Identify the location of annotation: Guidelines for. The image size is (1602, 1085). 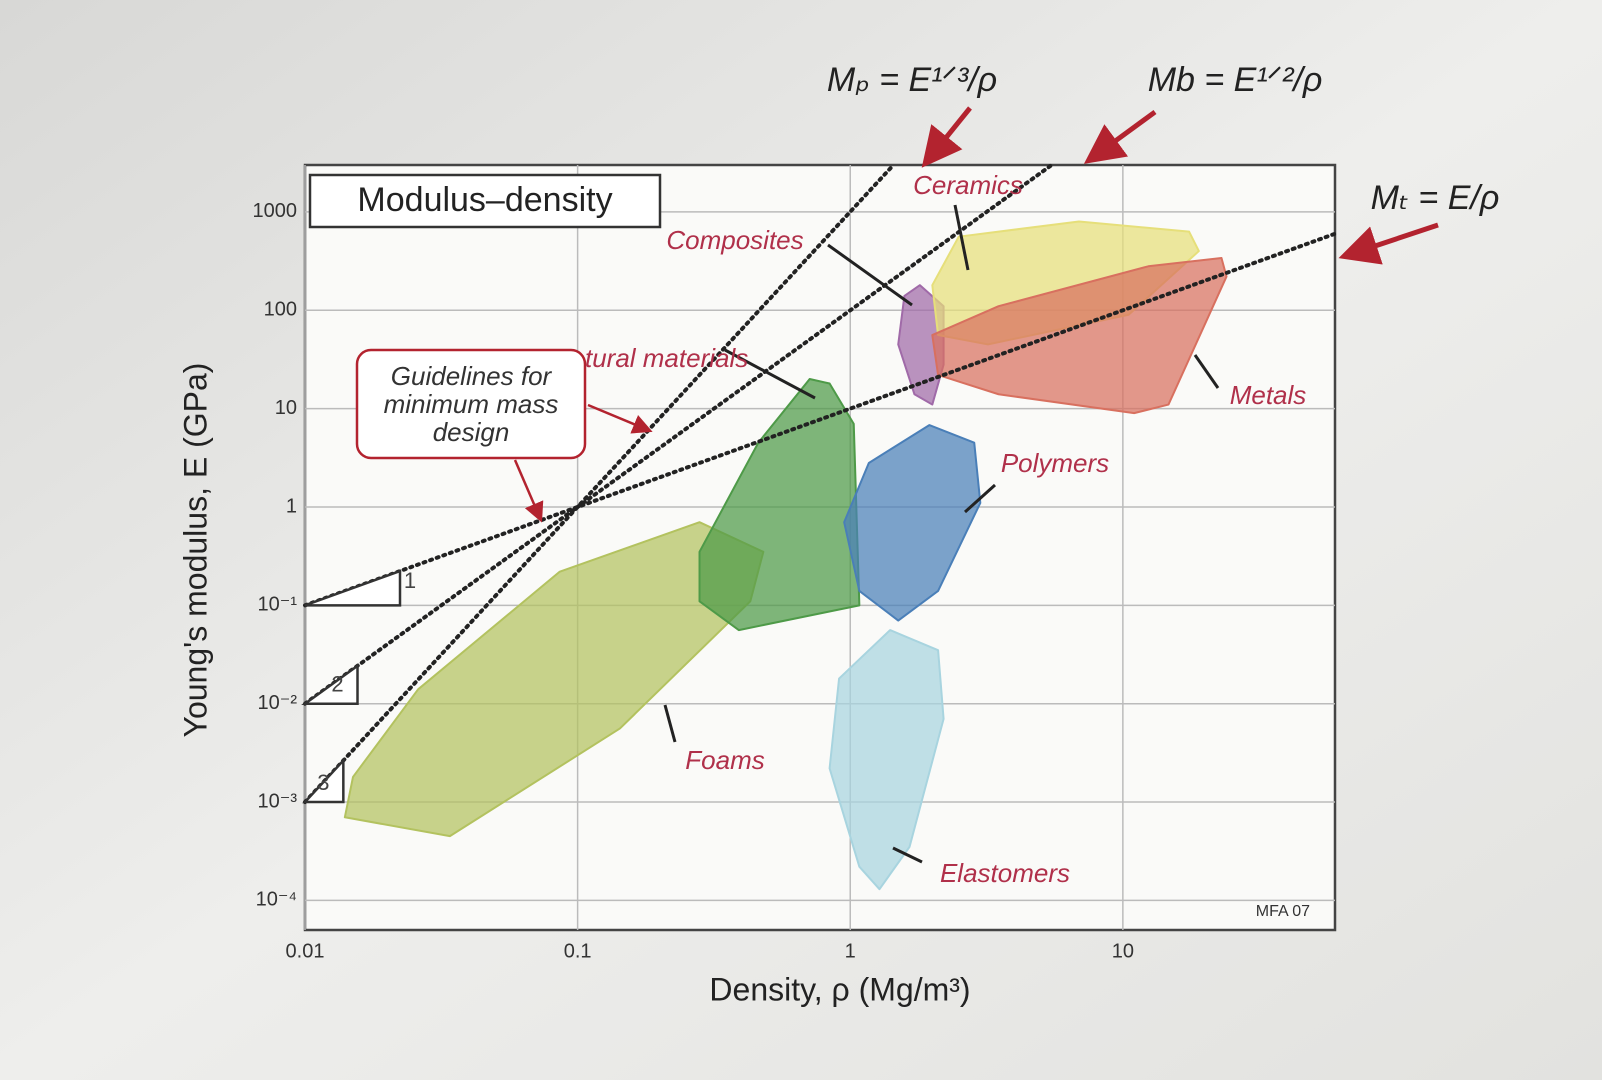
(472, 376).